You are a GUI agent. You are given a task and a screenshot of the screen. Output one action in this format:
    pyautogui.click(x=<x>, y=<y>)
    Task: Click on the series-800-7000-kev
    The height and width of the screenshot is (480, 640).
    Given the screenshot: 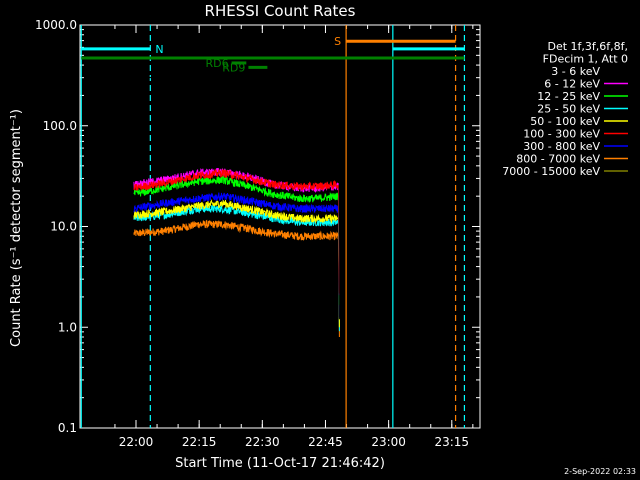 What is the action you would take?
    pyautogui.click(x=236, y=278)
    